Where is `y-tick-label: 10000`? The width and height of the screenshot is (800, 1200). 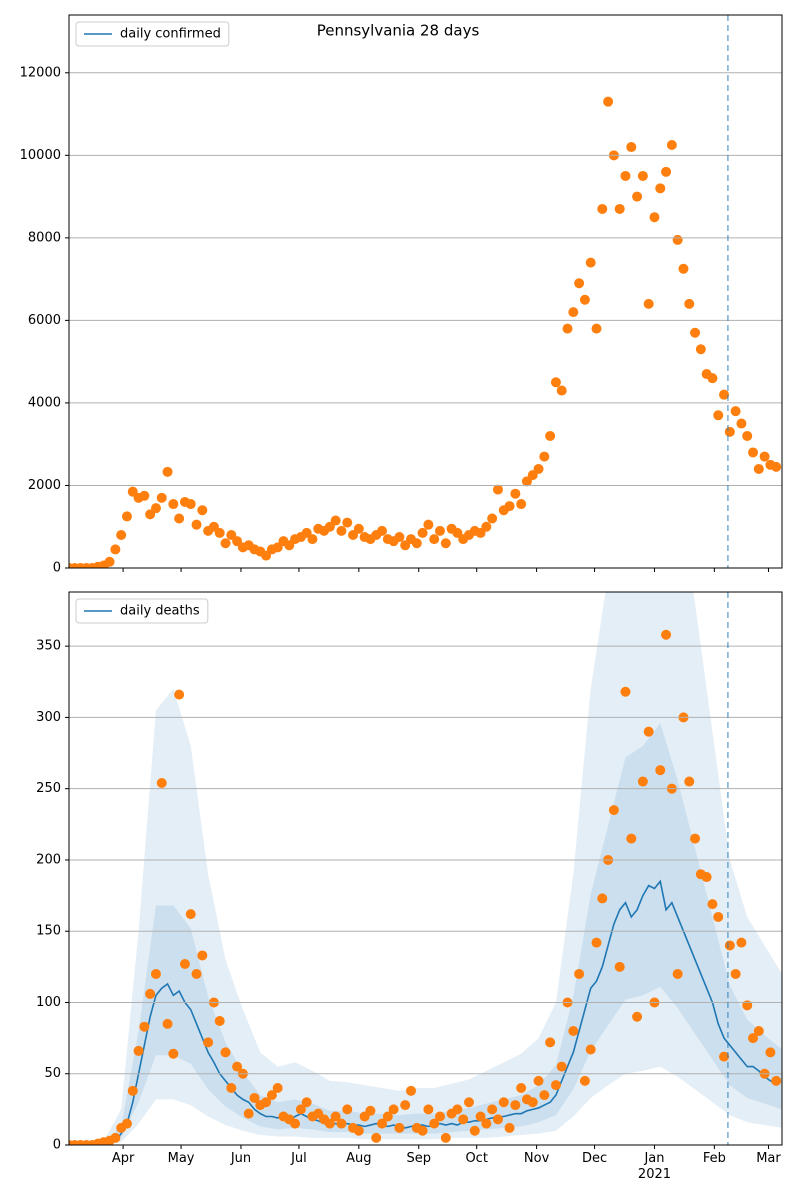 y-tick-label: 10000 is located at coordinates (40, 155).